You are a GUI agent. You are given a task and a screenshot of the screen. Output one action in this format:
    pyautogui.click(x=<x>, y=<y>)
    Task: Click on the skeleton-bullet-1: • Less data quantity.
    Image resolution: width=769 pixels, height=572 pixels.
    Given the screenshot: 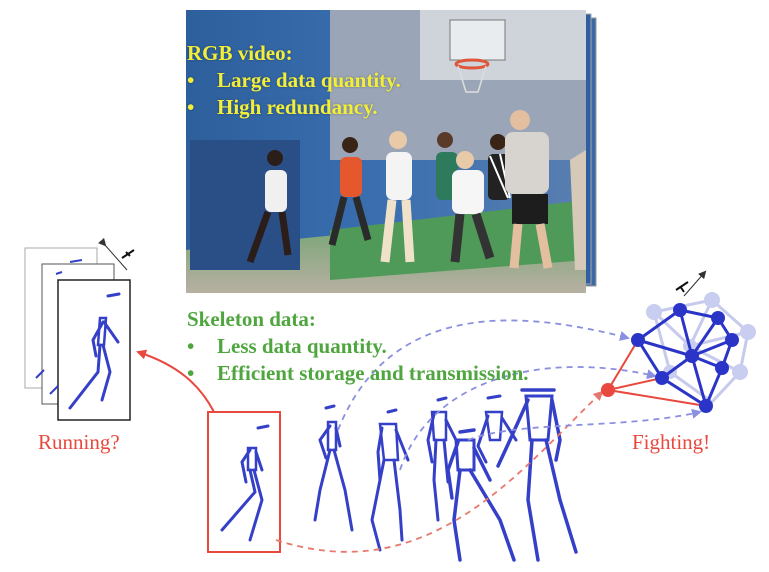 What is the action you would take?
    pyautogui.click(x=287, y=346)
    